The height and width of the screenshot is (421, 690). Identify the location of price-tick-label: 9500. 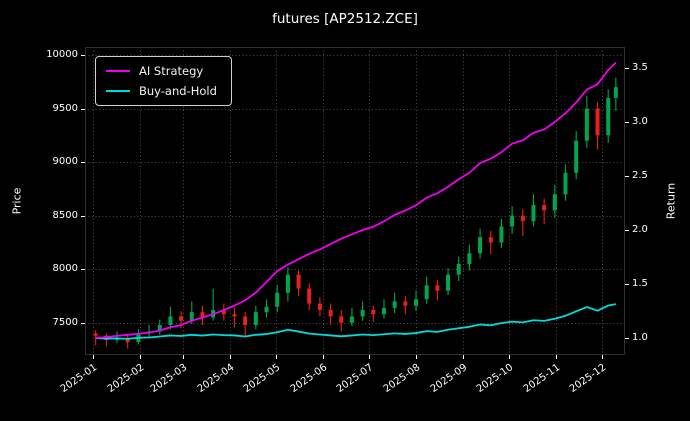
(65, 108).